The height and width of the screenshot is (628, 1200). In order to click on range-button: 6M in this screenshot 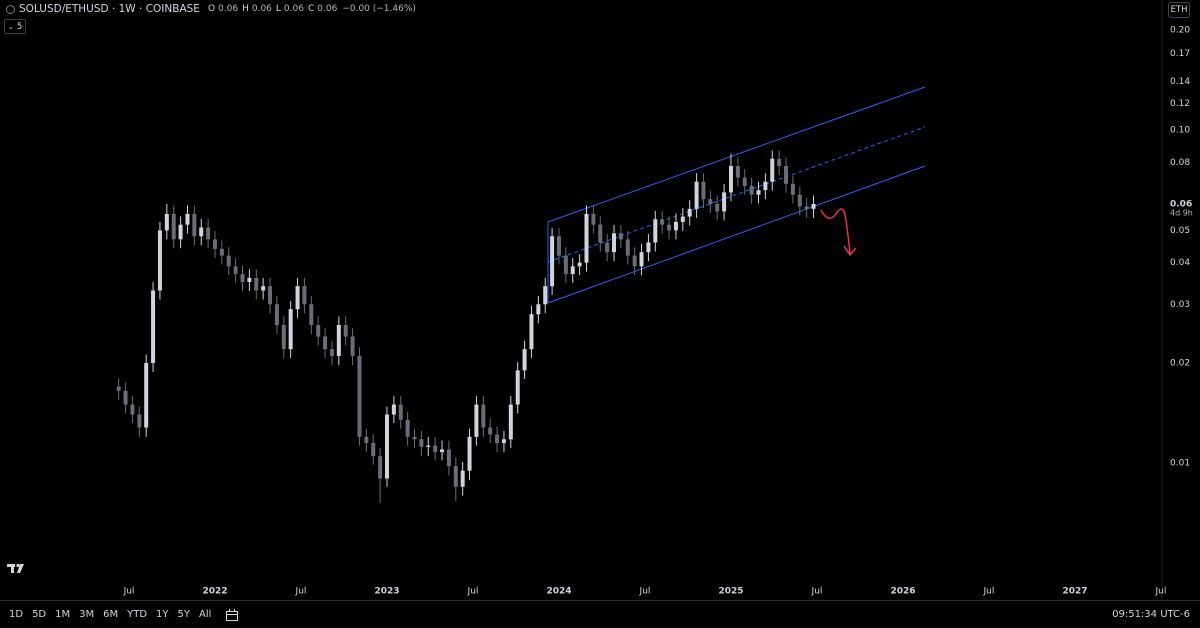, I will do `click(111, 614)`.